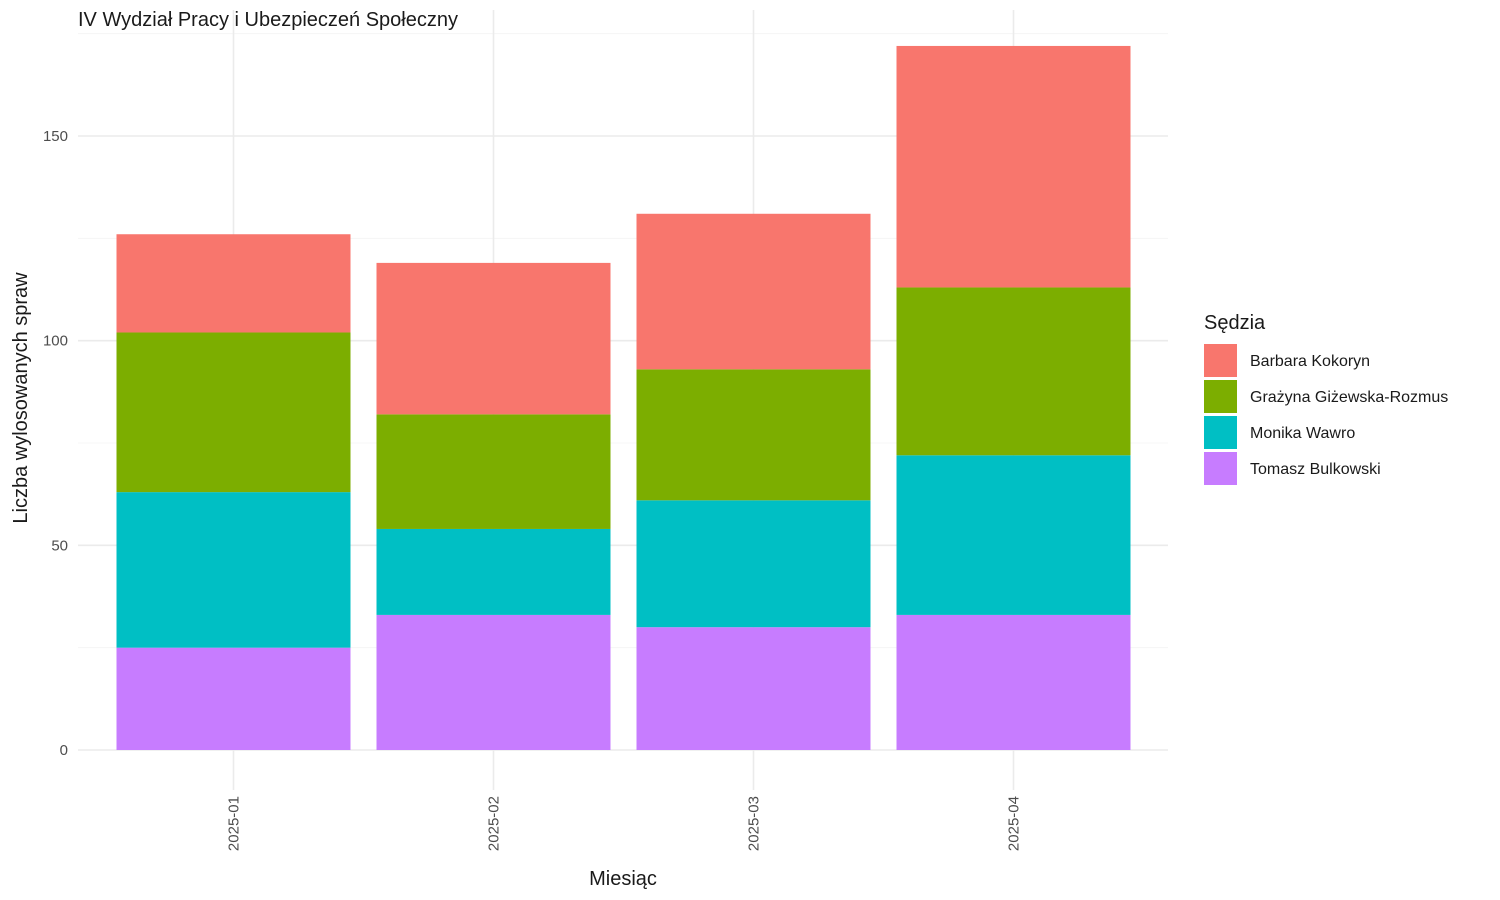 The image size is (1500, 900). Describe the element at coordinates (1235, 323) in the screenshot. I see `legend-title: Sędzia` at that location.